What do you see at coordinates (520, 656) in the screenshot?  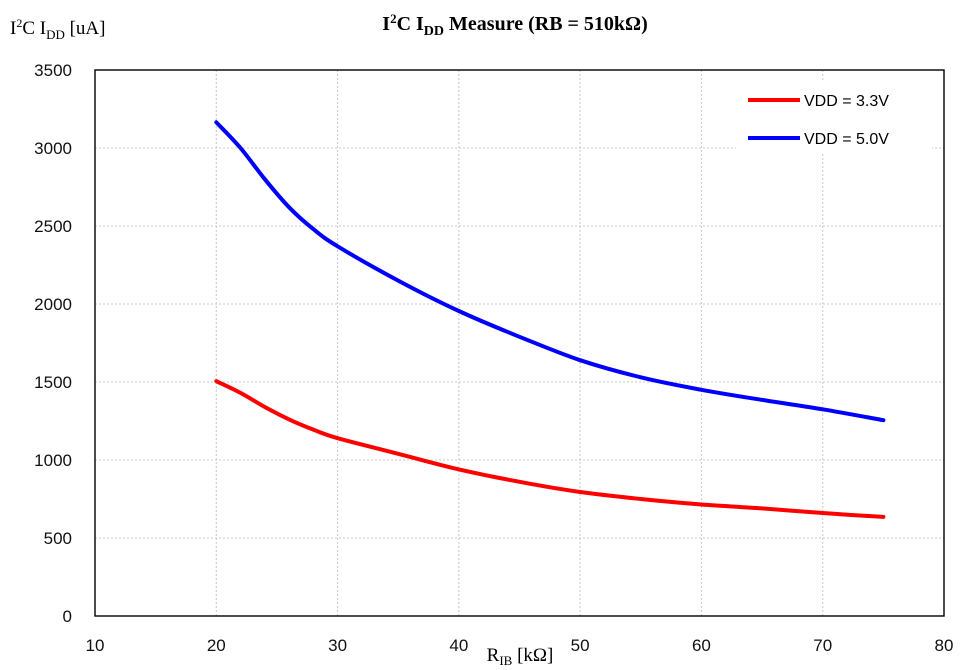 I see `x-axis-label: RIB [kΩ]` at bounding box center [520, 656].